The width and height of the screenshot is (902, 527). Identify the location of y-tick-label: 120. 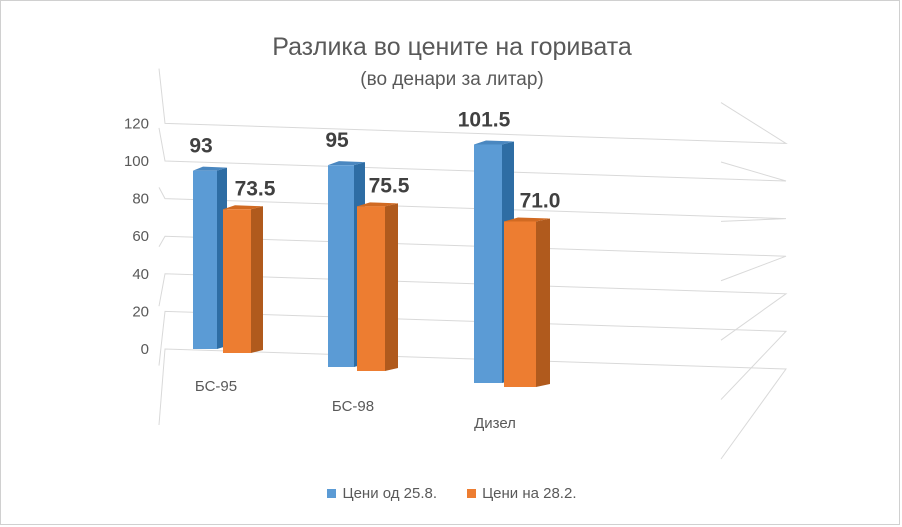
(136, 123).